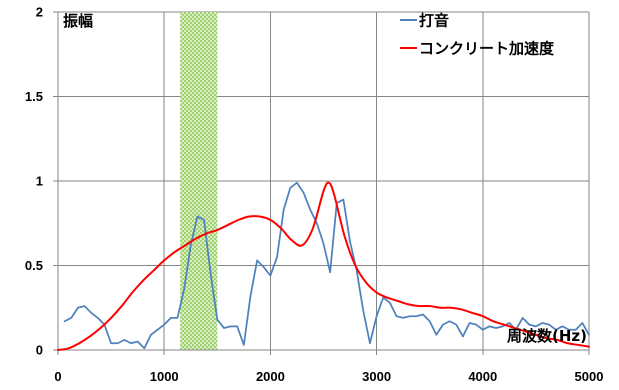 This screenshot has width=619, height=390. Describe the element at coordinates (434, 21) in the screenshot. I see `legend-label: 打音` at that location.